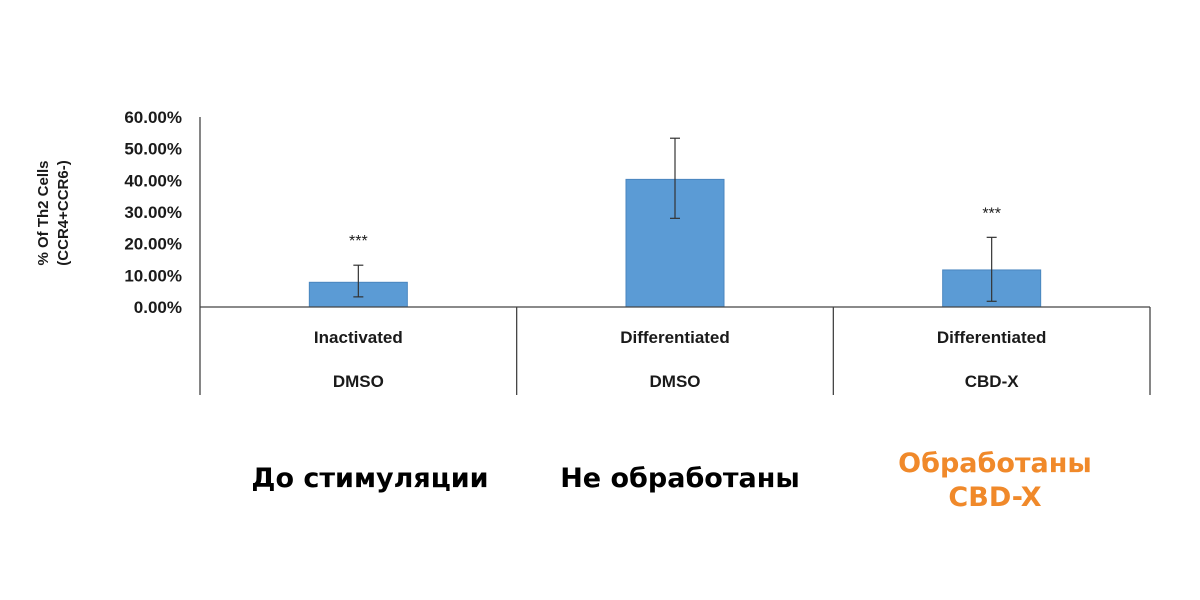  I want to click on y-axis-title: % Of Th2 Cells (CCR4+CCR6-), so click(53, 212).